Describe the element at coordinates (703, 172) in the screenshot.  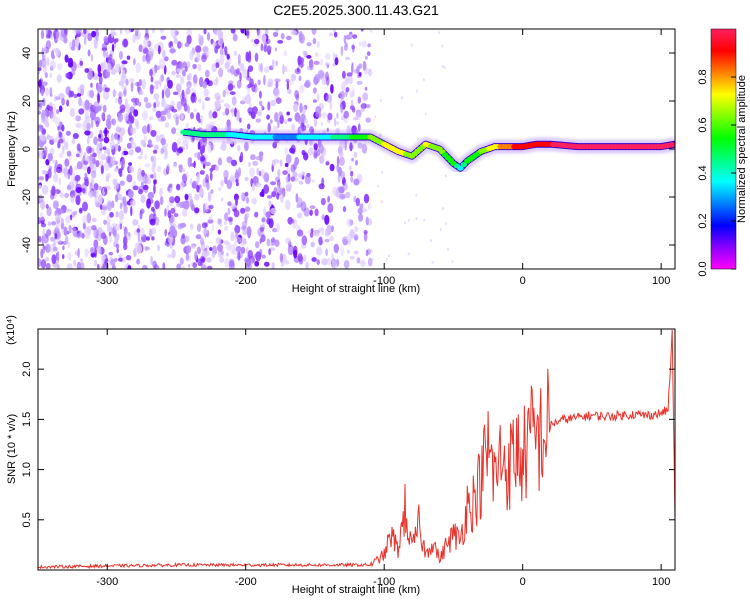
I see `colorbar-tick-label: 0.4` at that location.